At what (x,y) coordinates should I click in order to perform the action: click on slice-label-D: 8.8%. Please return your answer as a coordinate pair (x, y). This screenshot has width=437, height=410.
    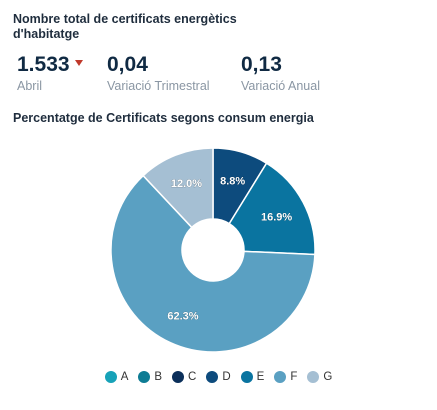
    Looking at the image, I should click on (232, 182).